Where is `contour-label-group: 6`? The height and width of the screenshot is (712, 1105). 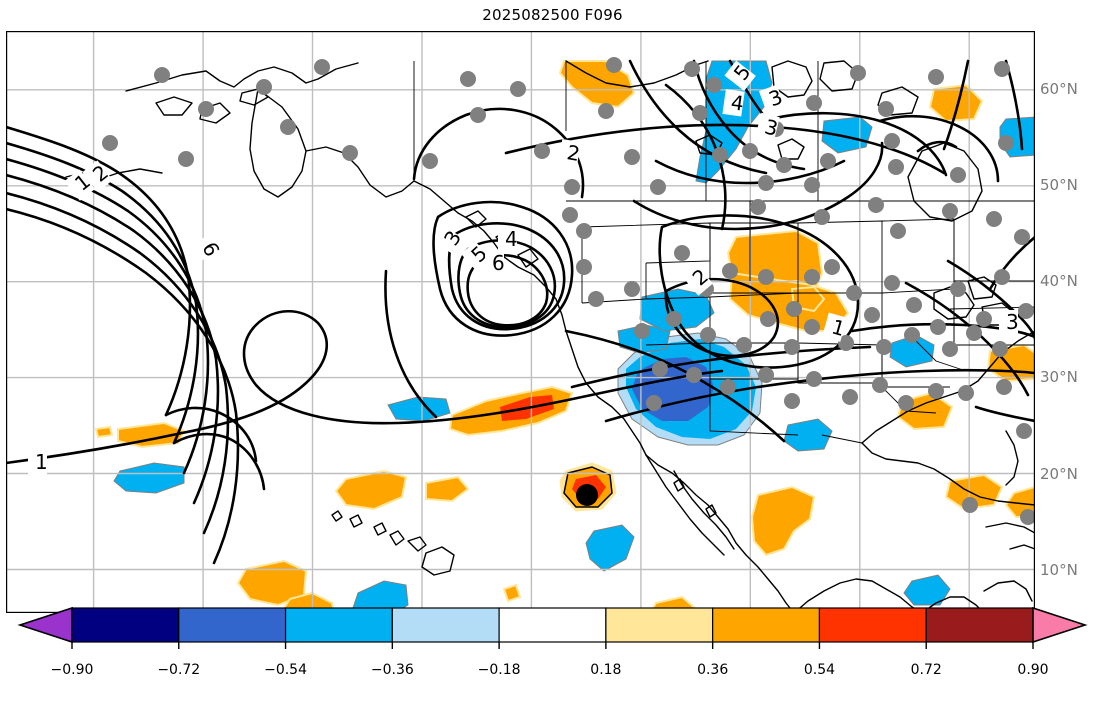 contour-label-group: 6 is located at coordinates (495, 263).